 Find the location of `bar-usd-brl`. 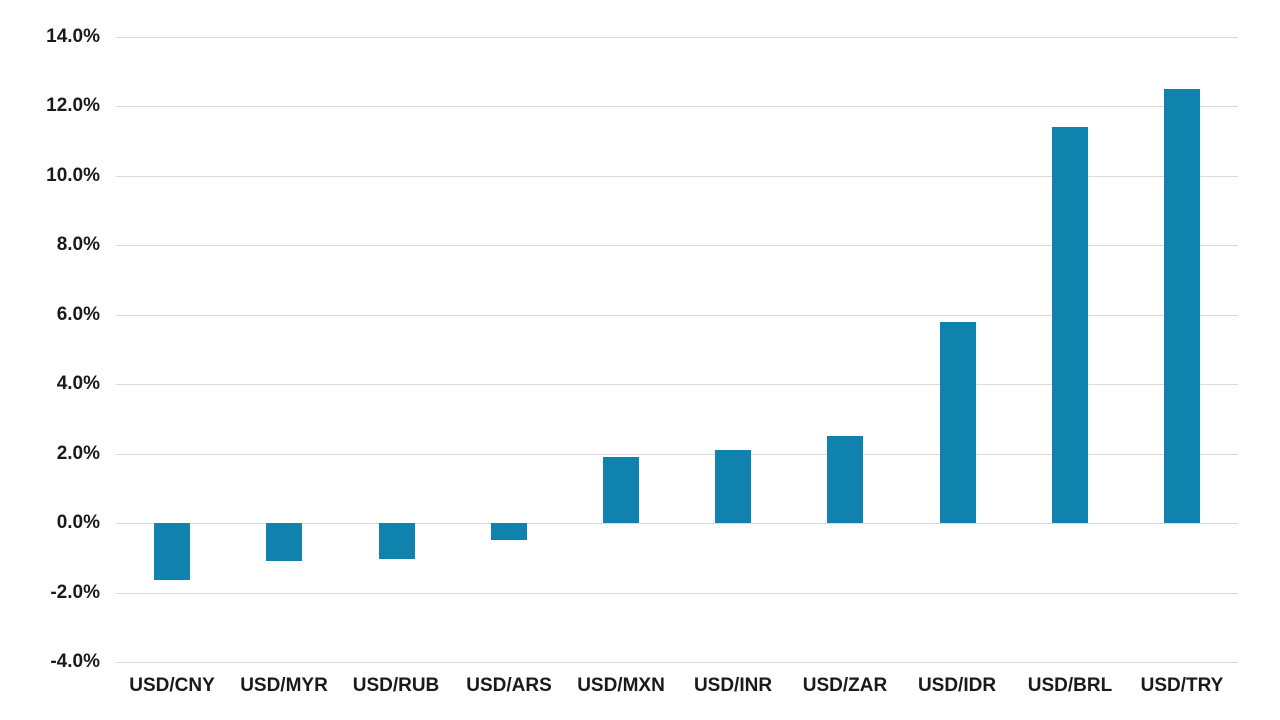

bar-usd-brl is located at coordinates (1070, 325).